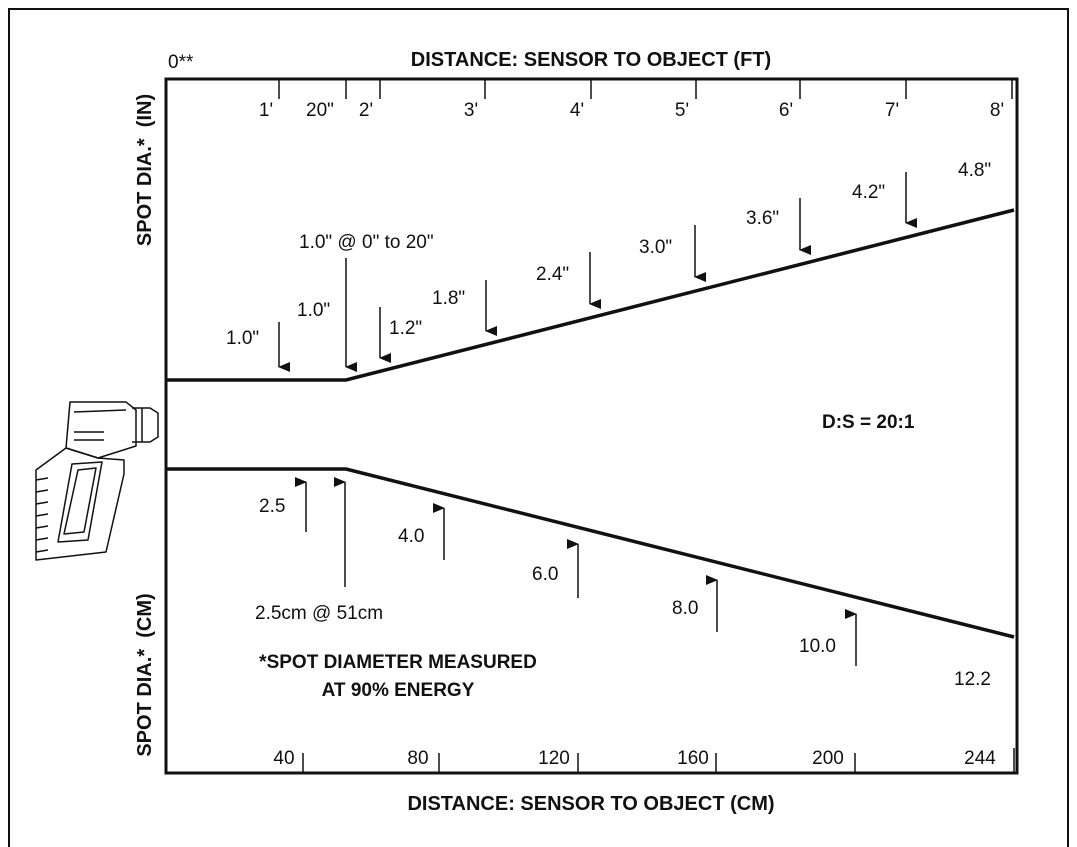 The height and width of the screenshot is (847, 1077). Describe the element at coordinates (892, 110) in the screenshot. I see `top-tick-label: 7'` at that location.